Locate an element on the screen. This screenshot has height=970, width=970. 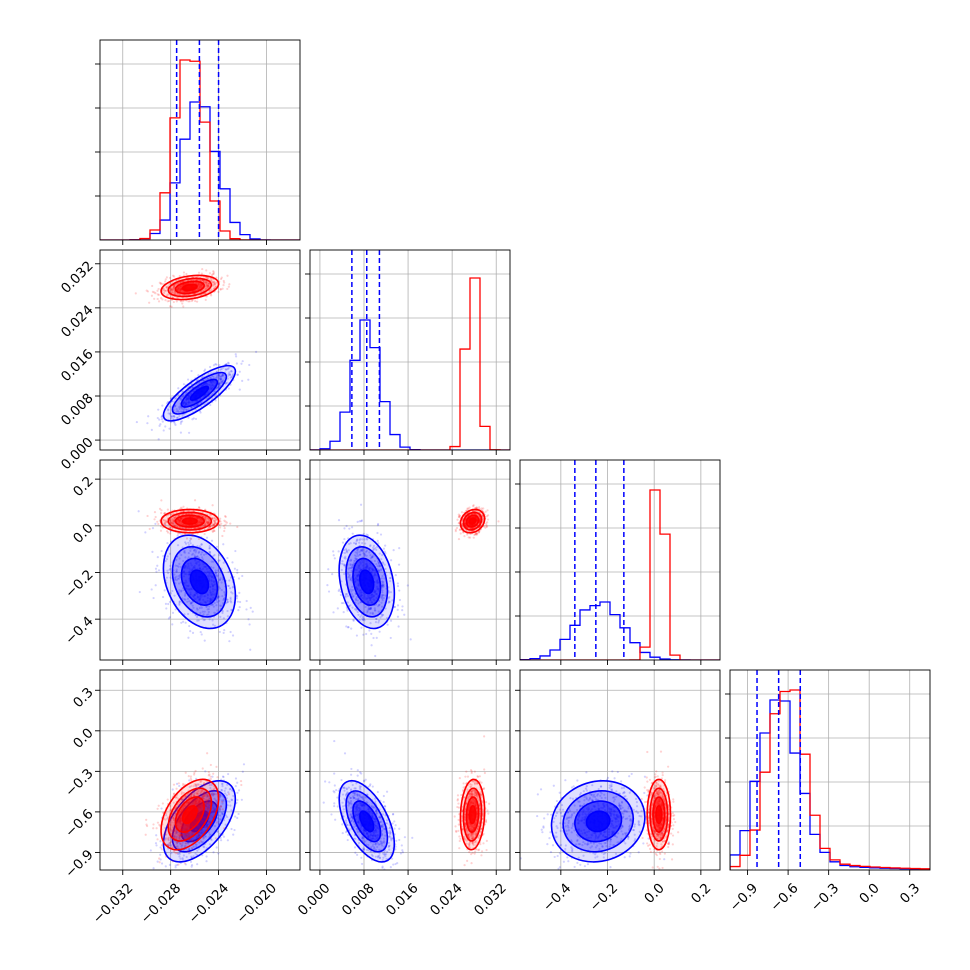
panel-frame is located at coordinates (410, 350).